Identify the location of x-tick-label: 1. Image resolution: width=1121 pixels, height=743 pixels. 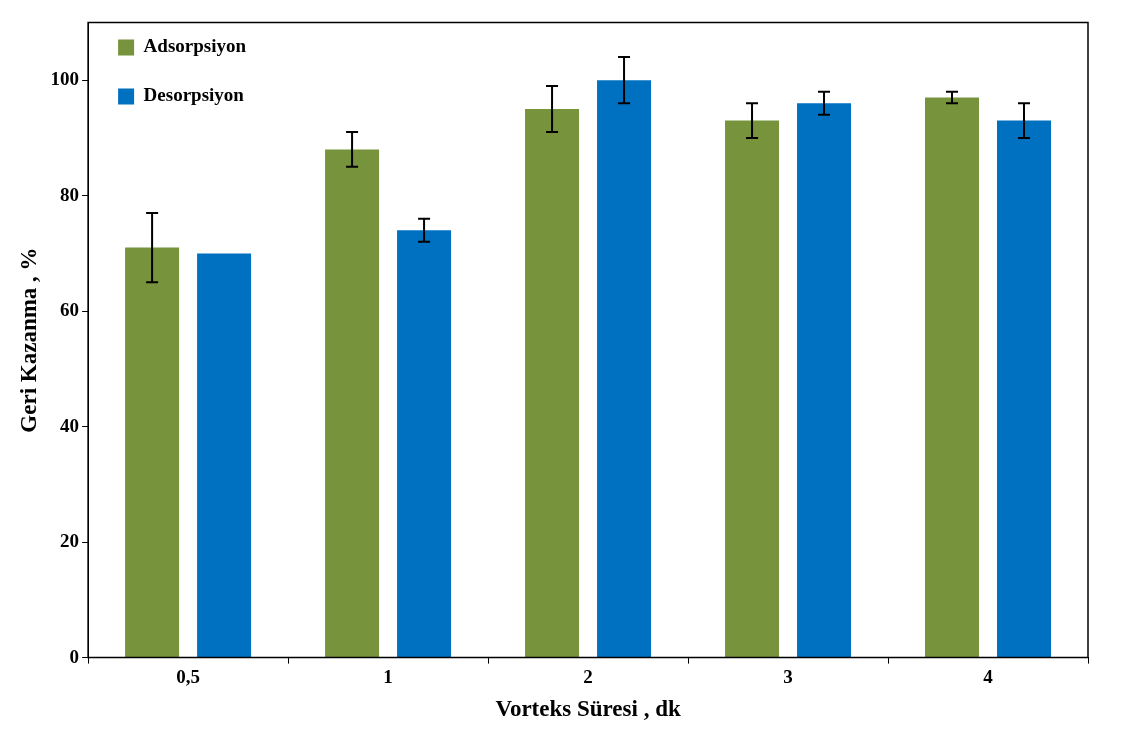
(388, 676).